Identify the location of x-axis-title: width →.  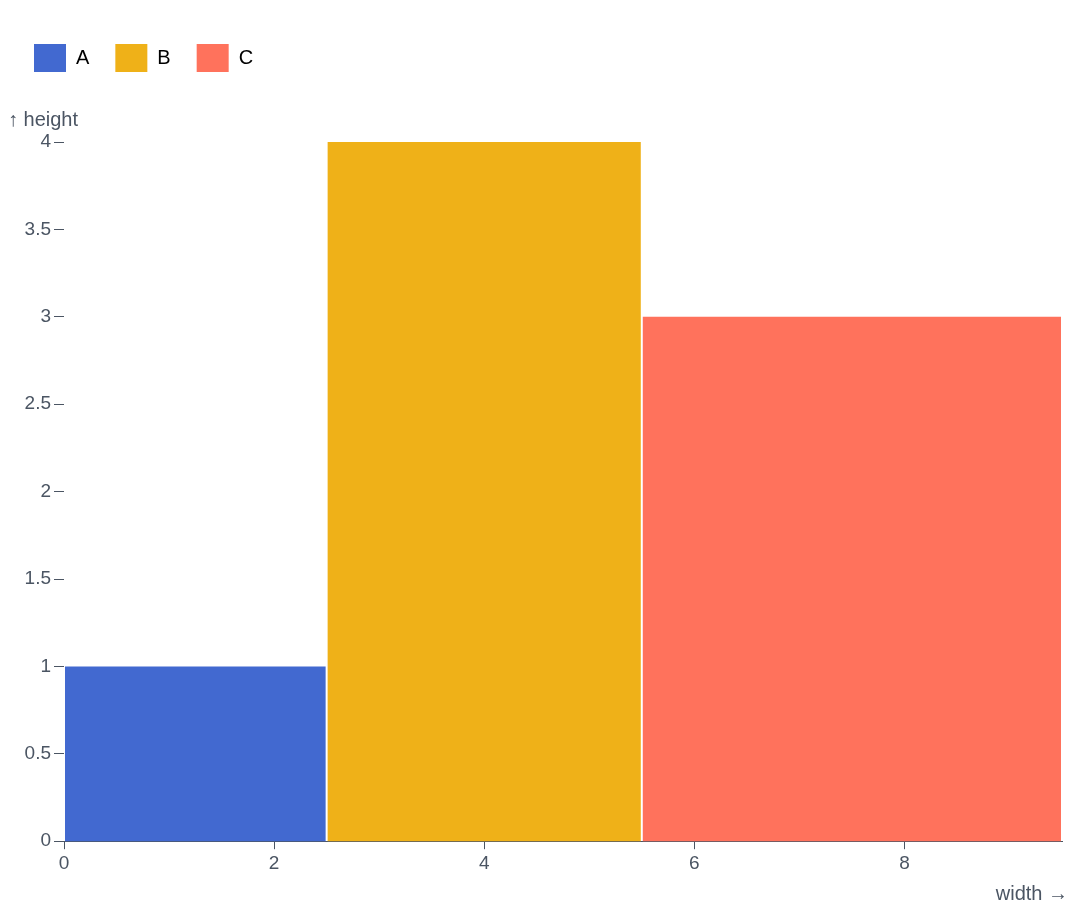
(1031, 892).